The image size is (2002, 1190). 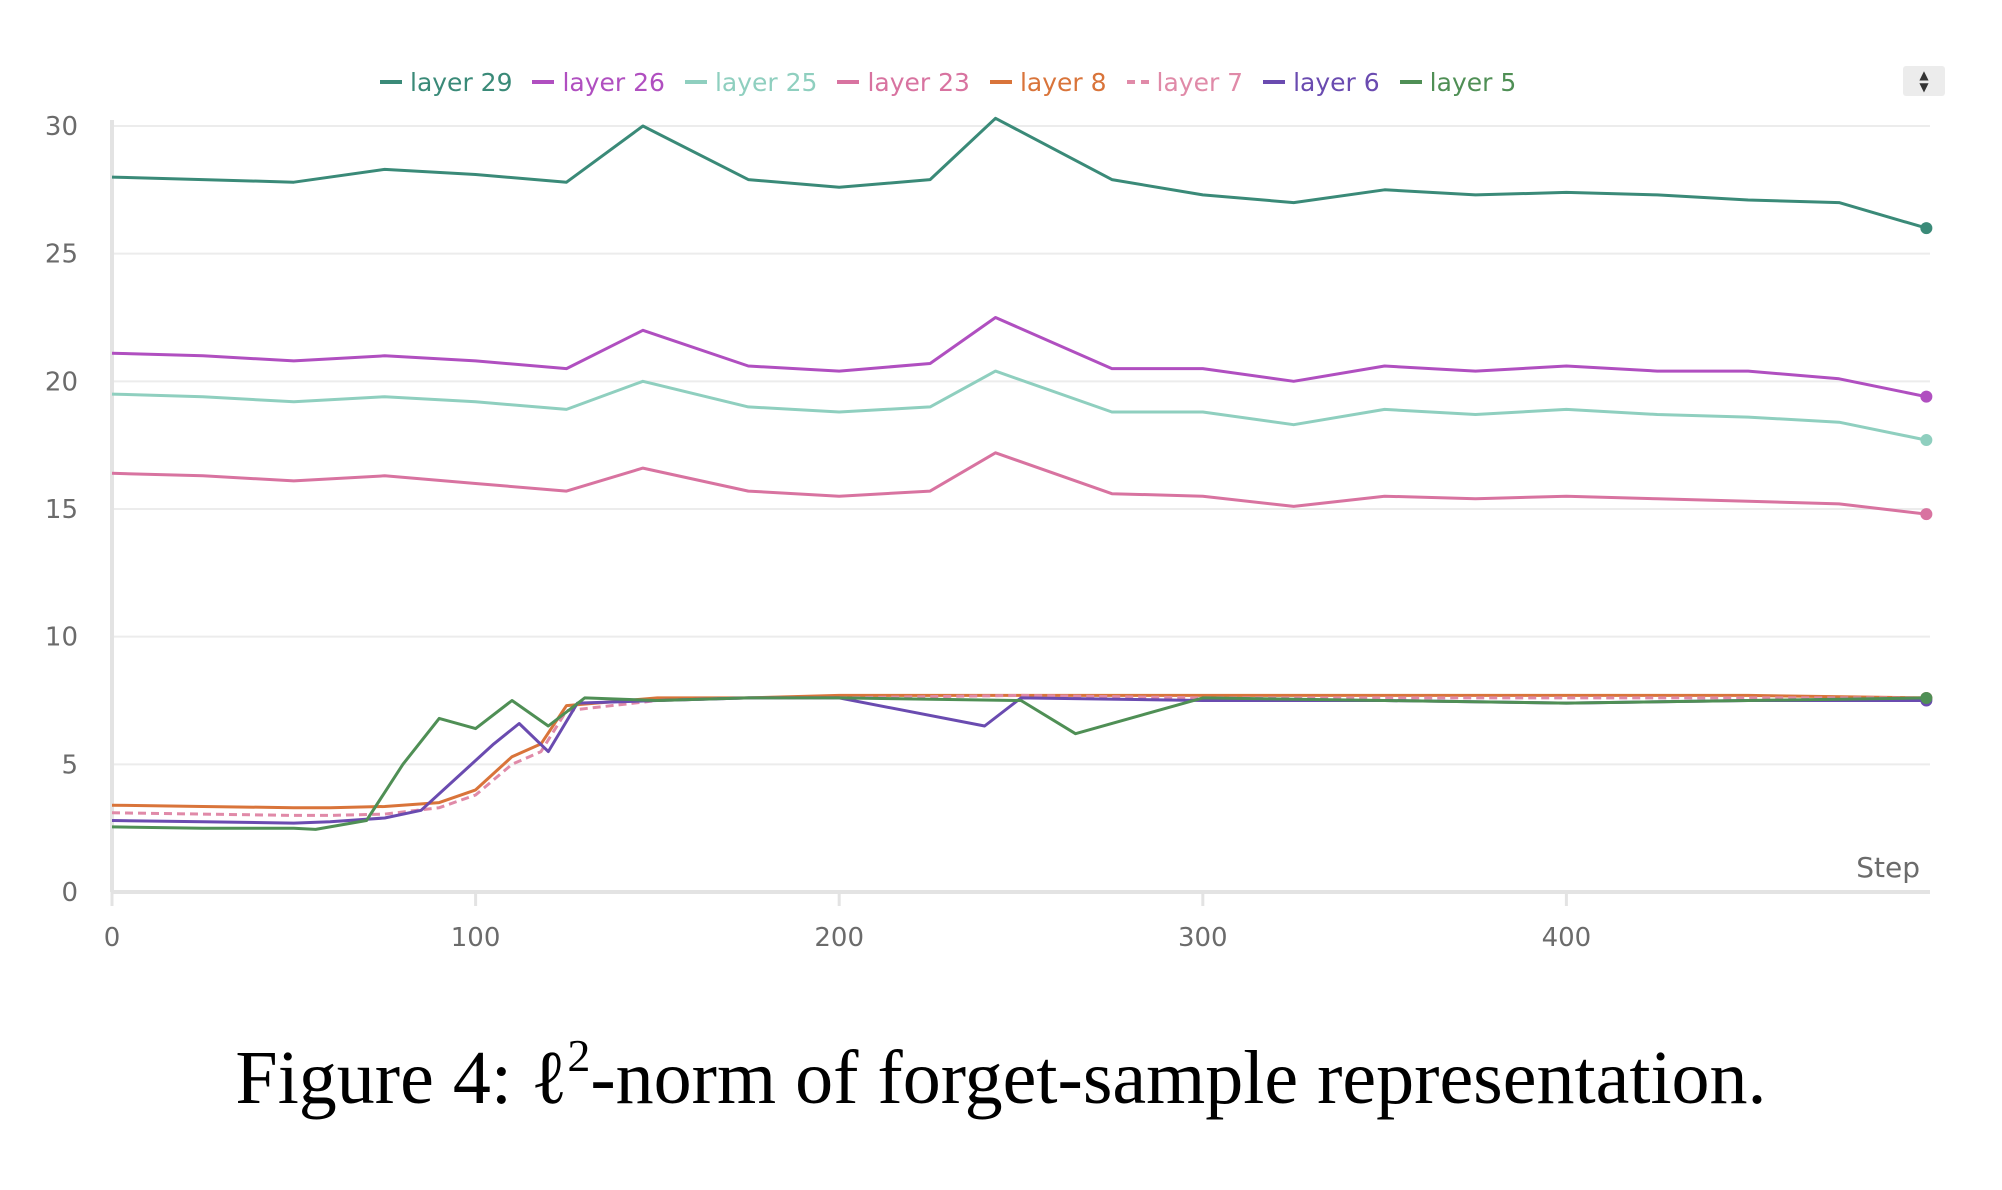 I want to click on legend-label: layer 29, so click(x=461, y=82).